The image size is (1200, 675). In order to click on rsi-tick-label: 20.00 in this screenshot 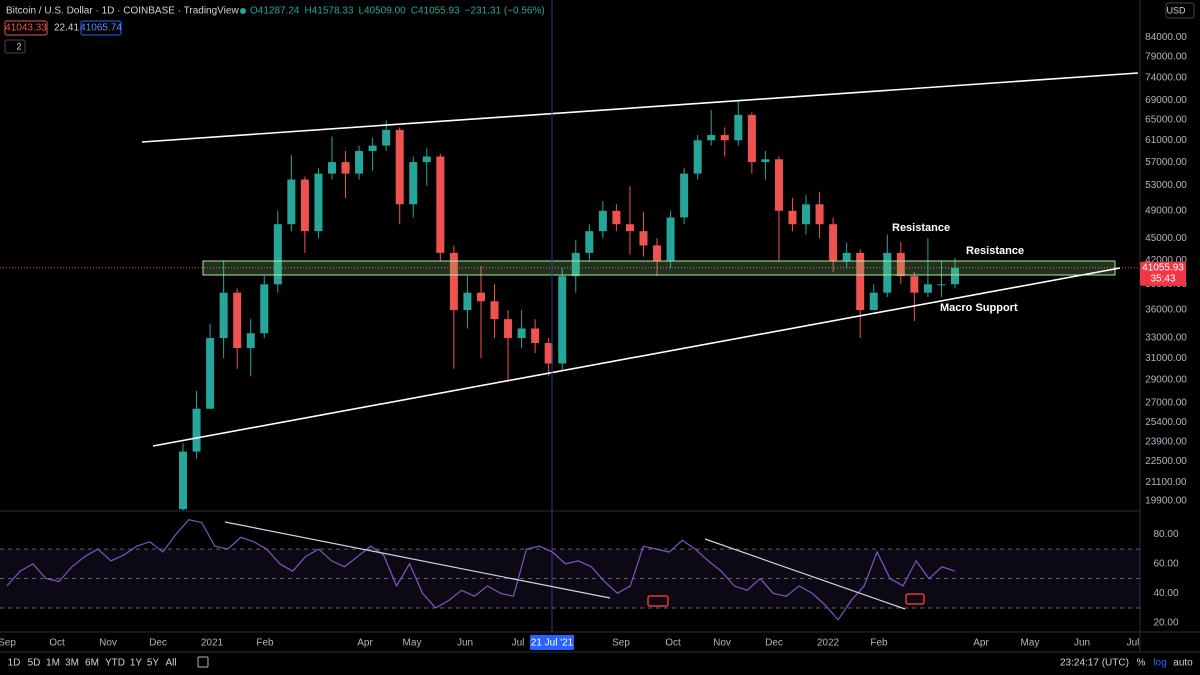, I will do `click(1165, 622)`.